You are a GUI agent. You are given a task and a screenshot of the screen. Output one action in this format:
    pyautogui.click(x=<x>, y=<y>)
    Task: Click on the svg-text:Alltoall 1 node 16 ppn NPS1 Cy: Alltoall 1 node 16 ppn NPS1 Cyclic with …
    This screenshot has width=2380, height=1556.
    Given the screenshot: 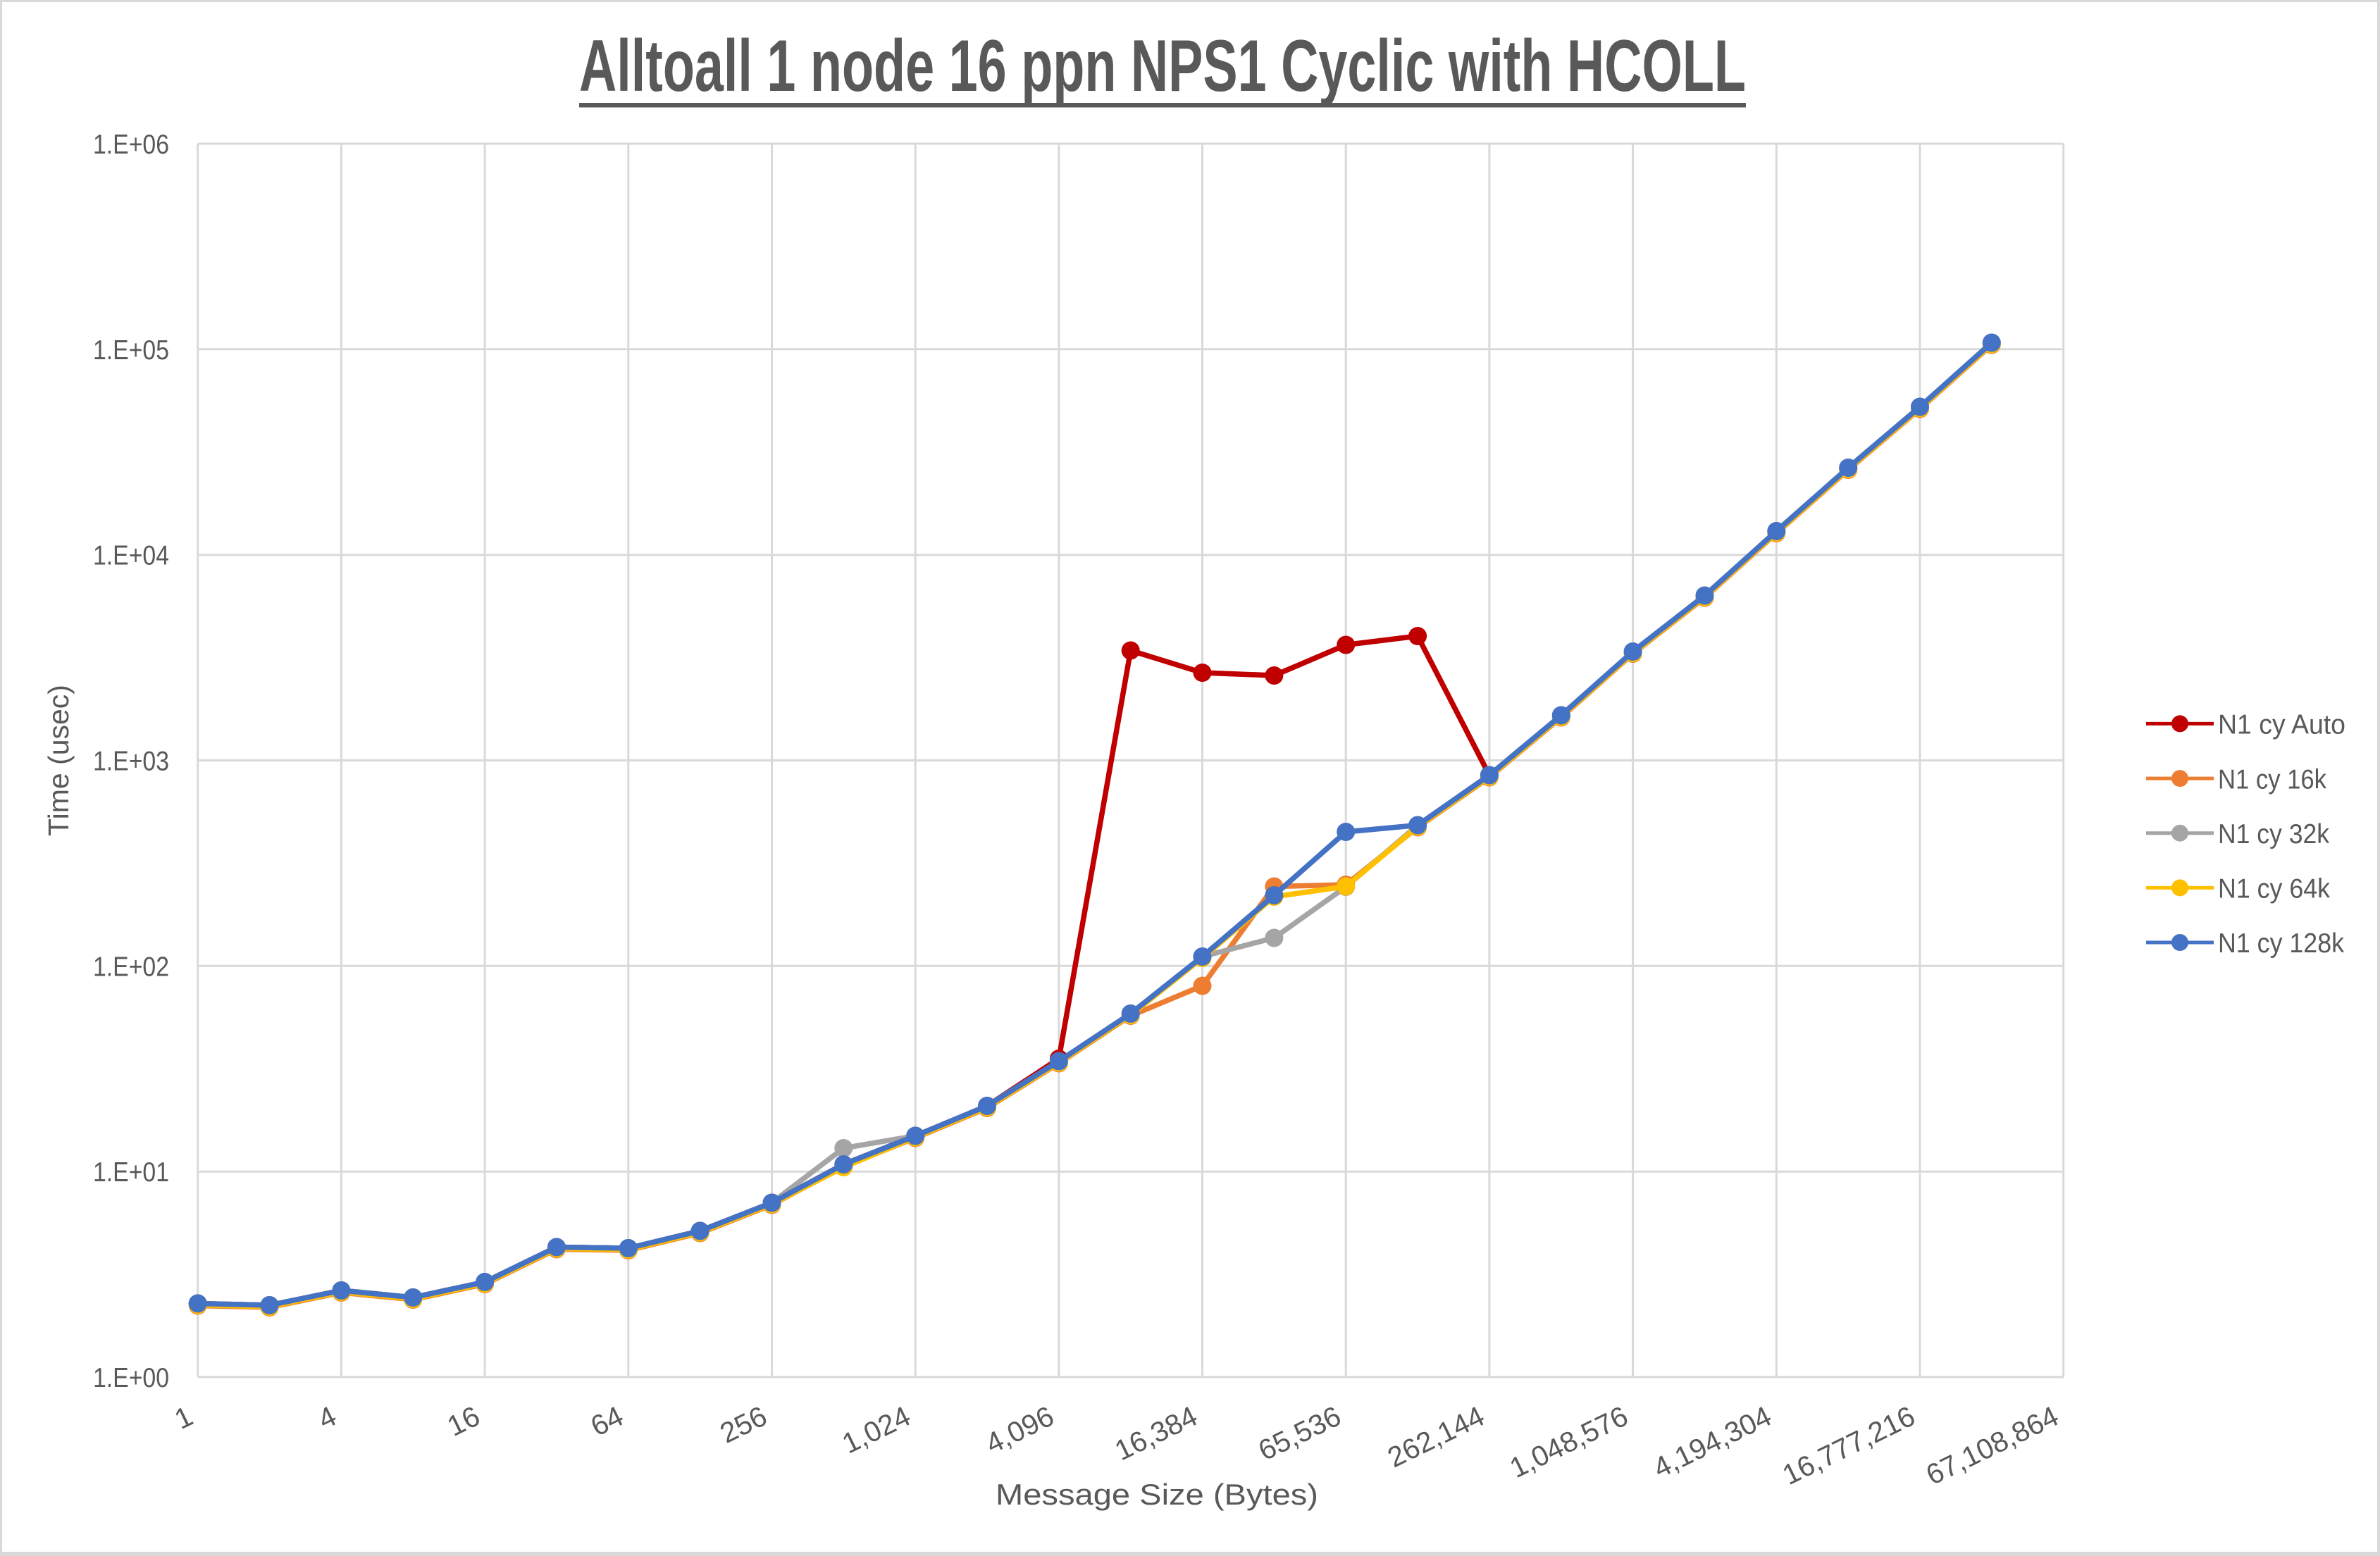 What is the action you would take?
    pyautogui.click(x=1162, y=66)
    